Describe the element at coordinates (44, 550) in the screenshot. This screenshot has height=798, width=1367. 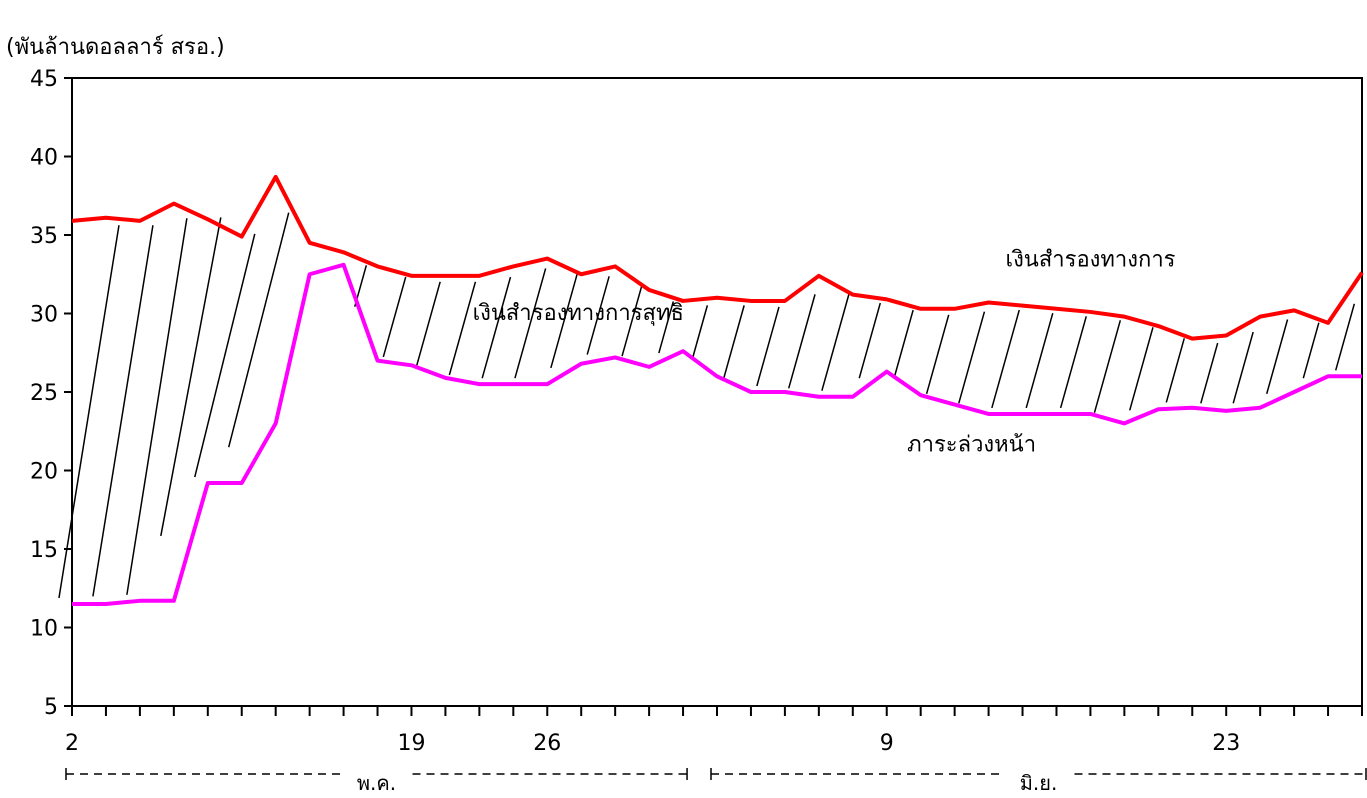
I see `y-tick-label: 15` at that location.